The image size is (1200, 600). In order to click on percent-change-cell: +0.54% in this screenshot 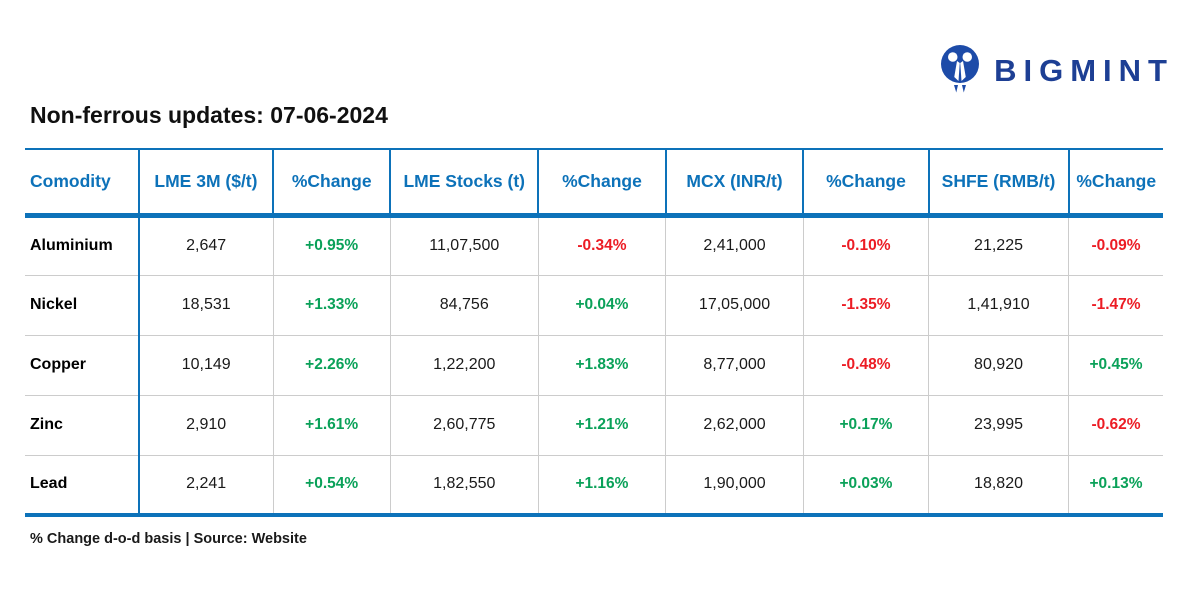, I will do `click(331, 485)`.